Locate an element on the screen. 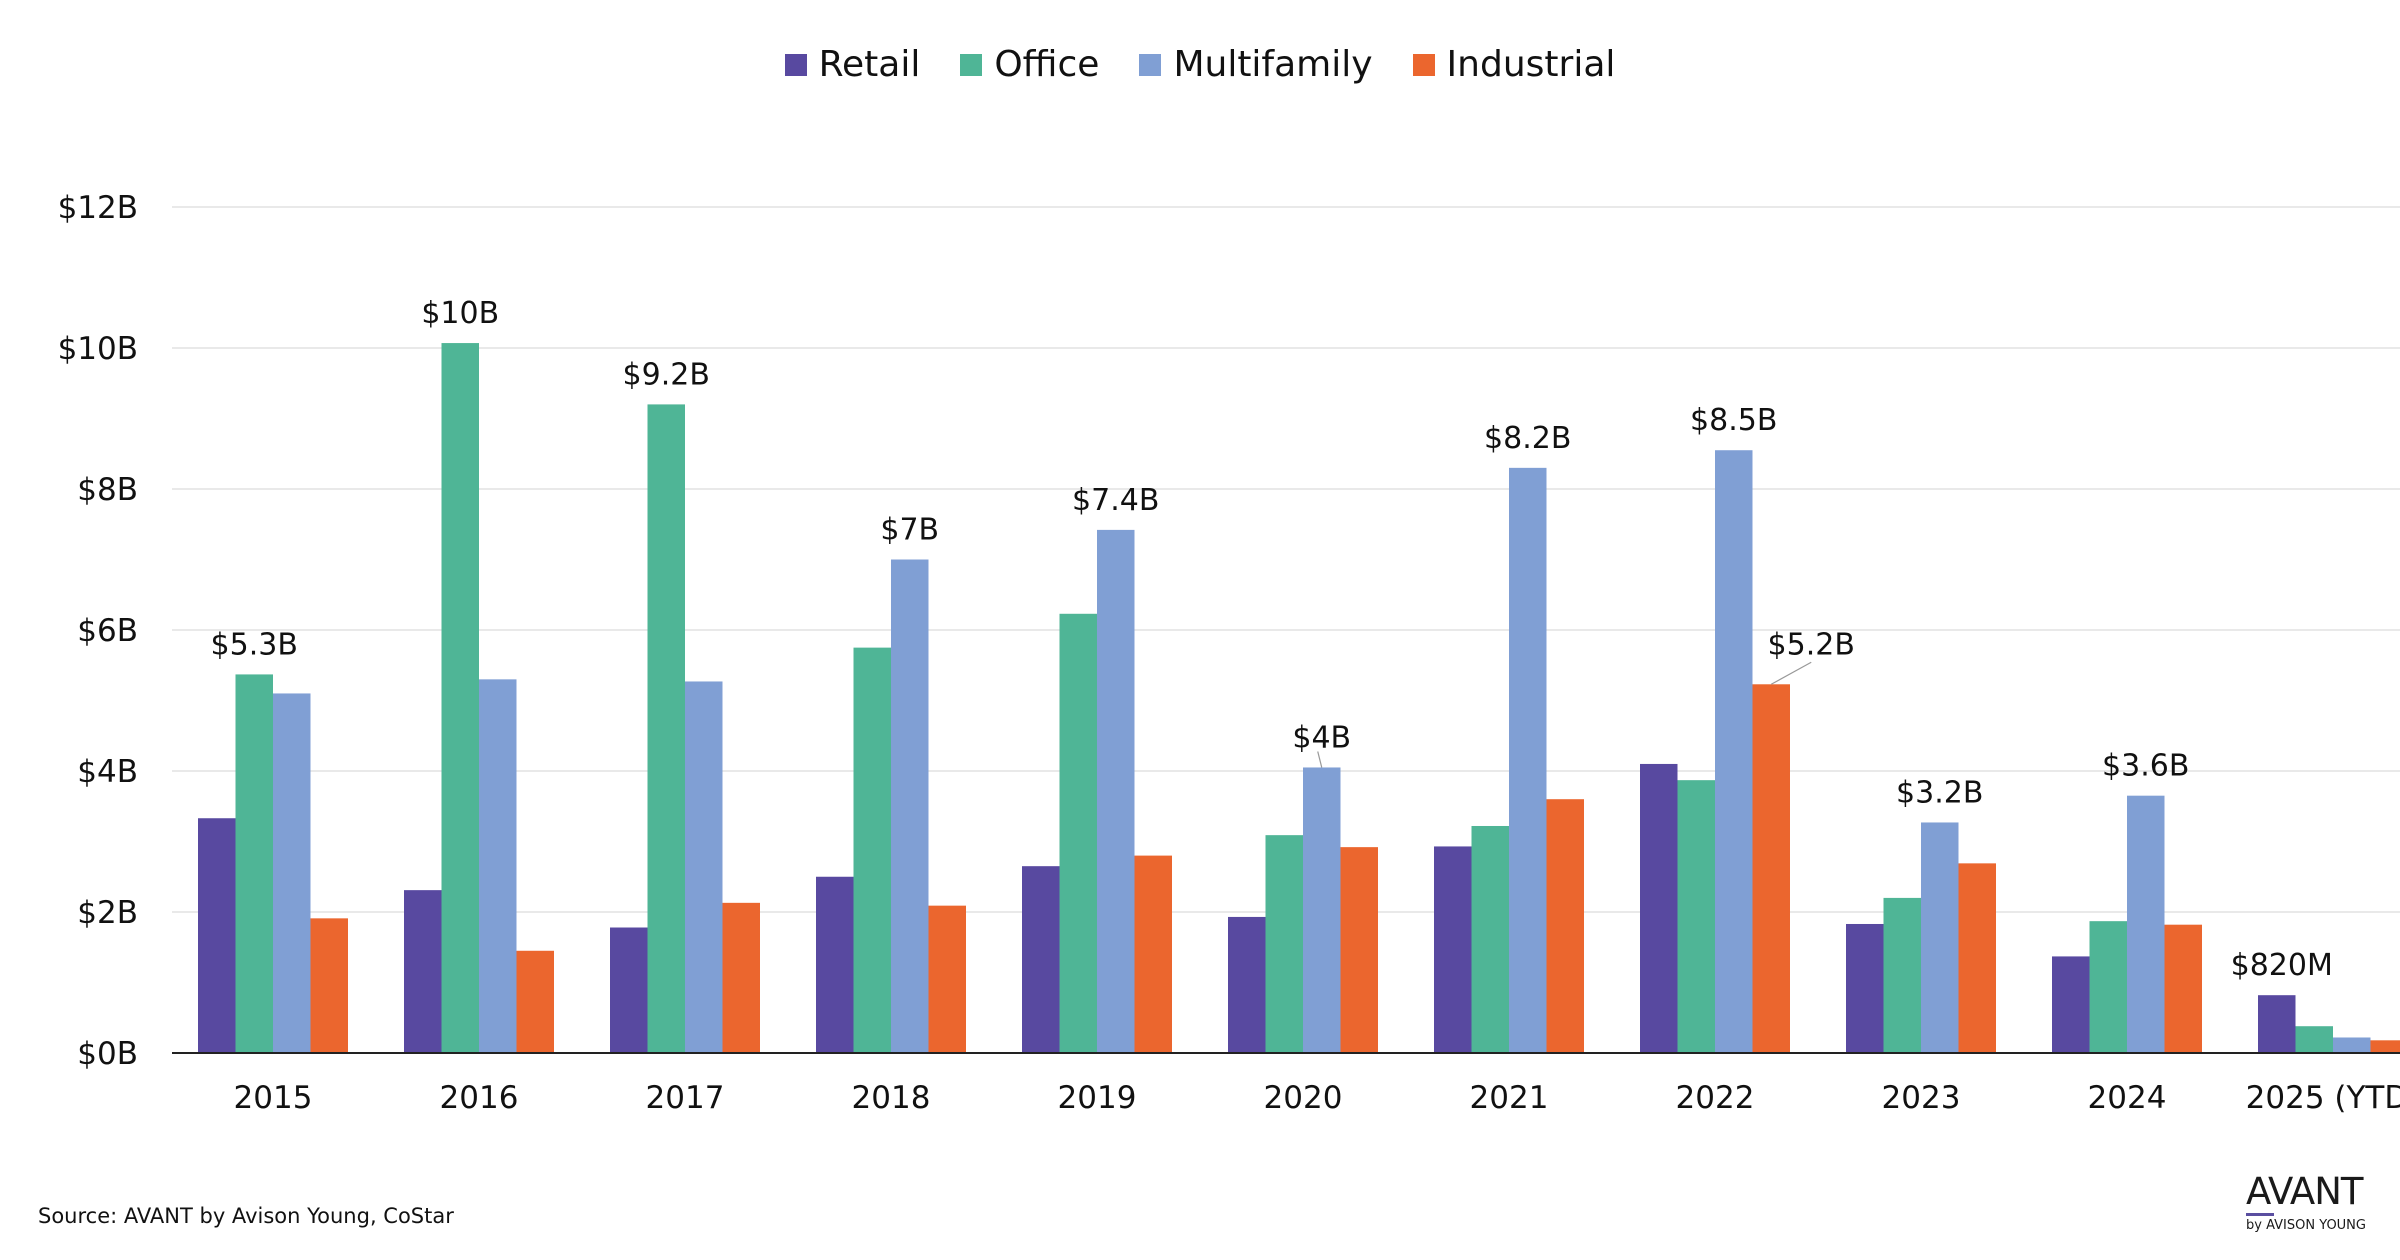  x-tick-label: 2020 is located at coordinates (1303, 1098).